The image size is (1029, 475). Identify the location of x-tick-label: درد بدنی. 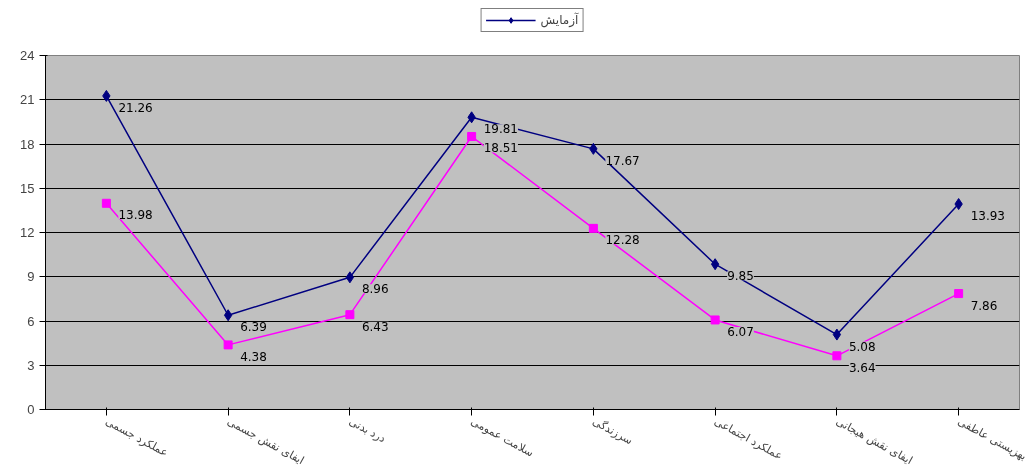
(367, 430).